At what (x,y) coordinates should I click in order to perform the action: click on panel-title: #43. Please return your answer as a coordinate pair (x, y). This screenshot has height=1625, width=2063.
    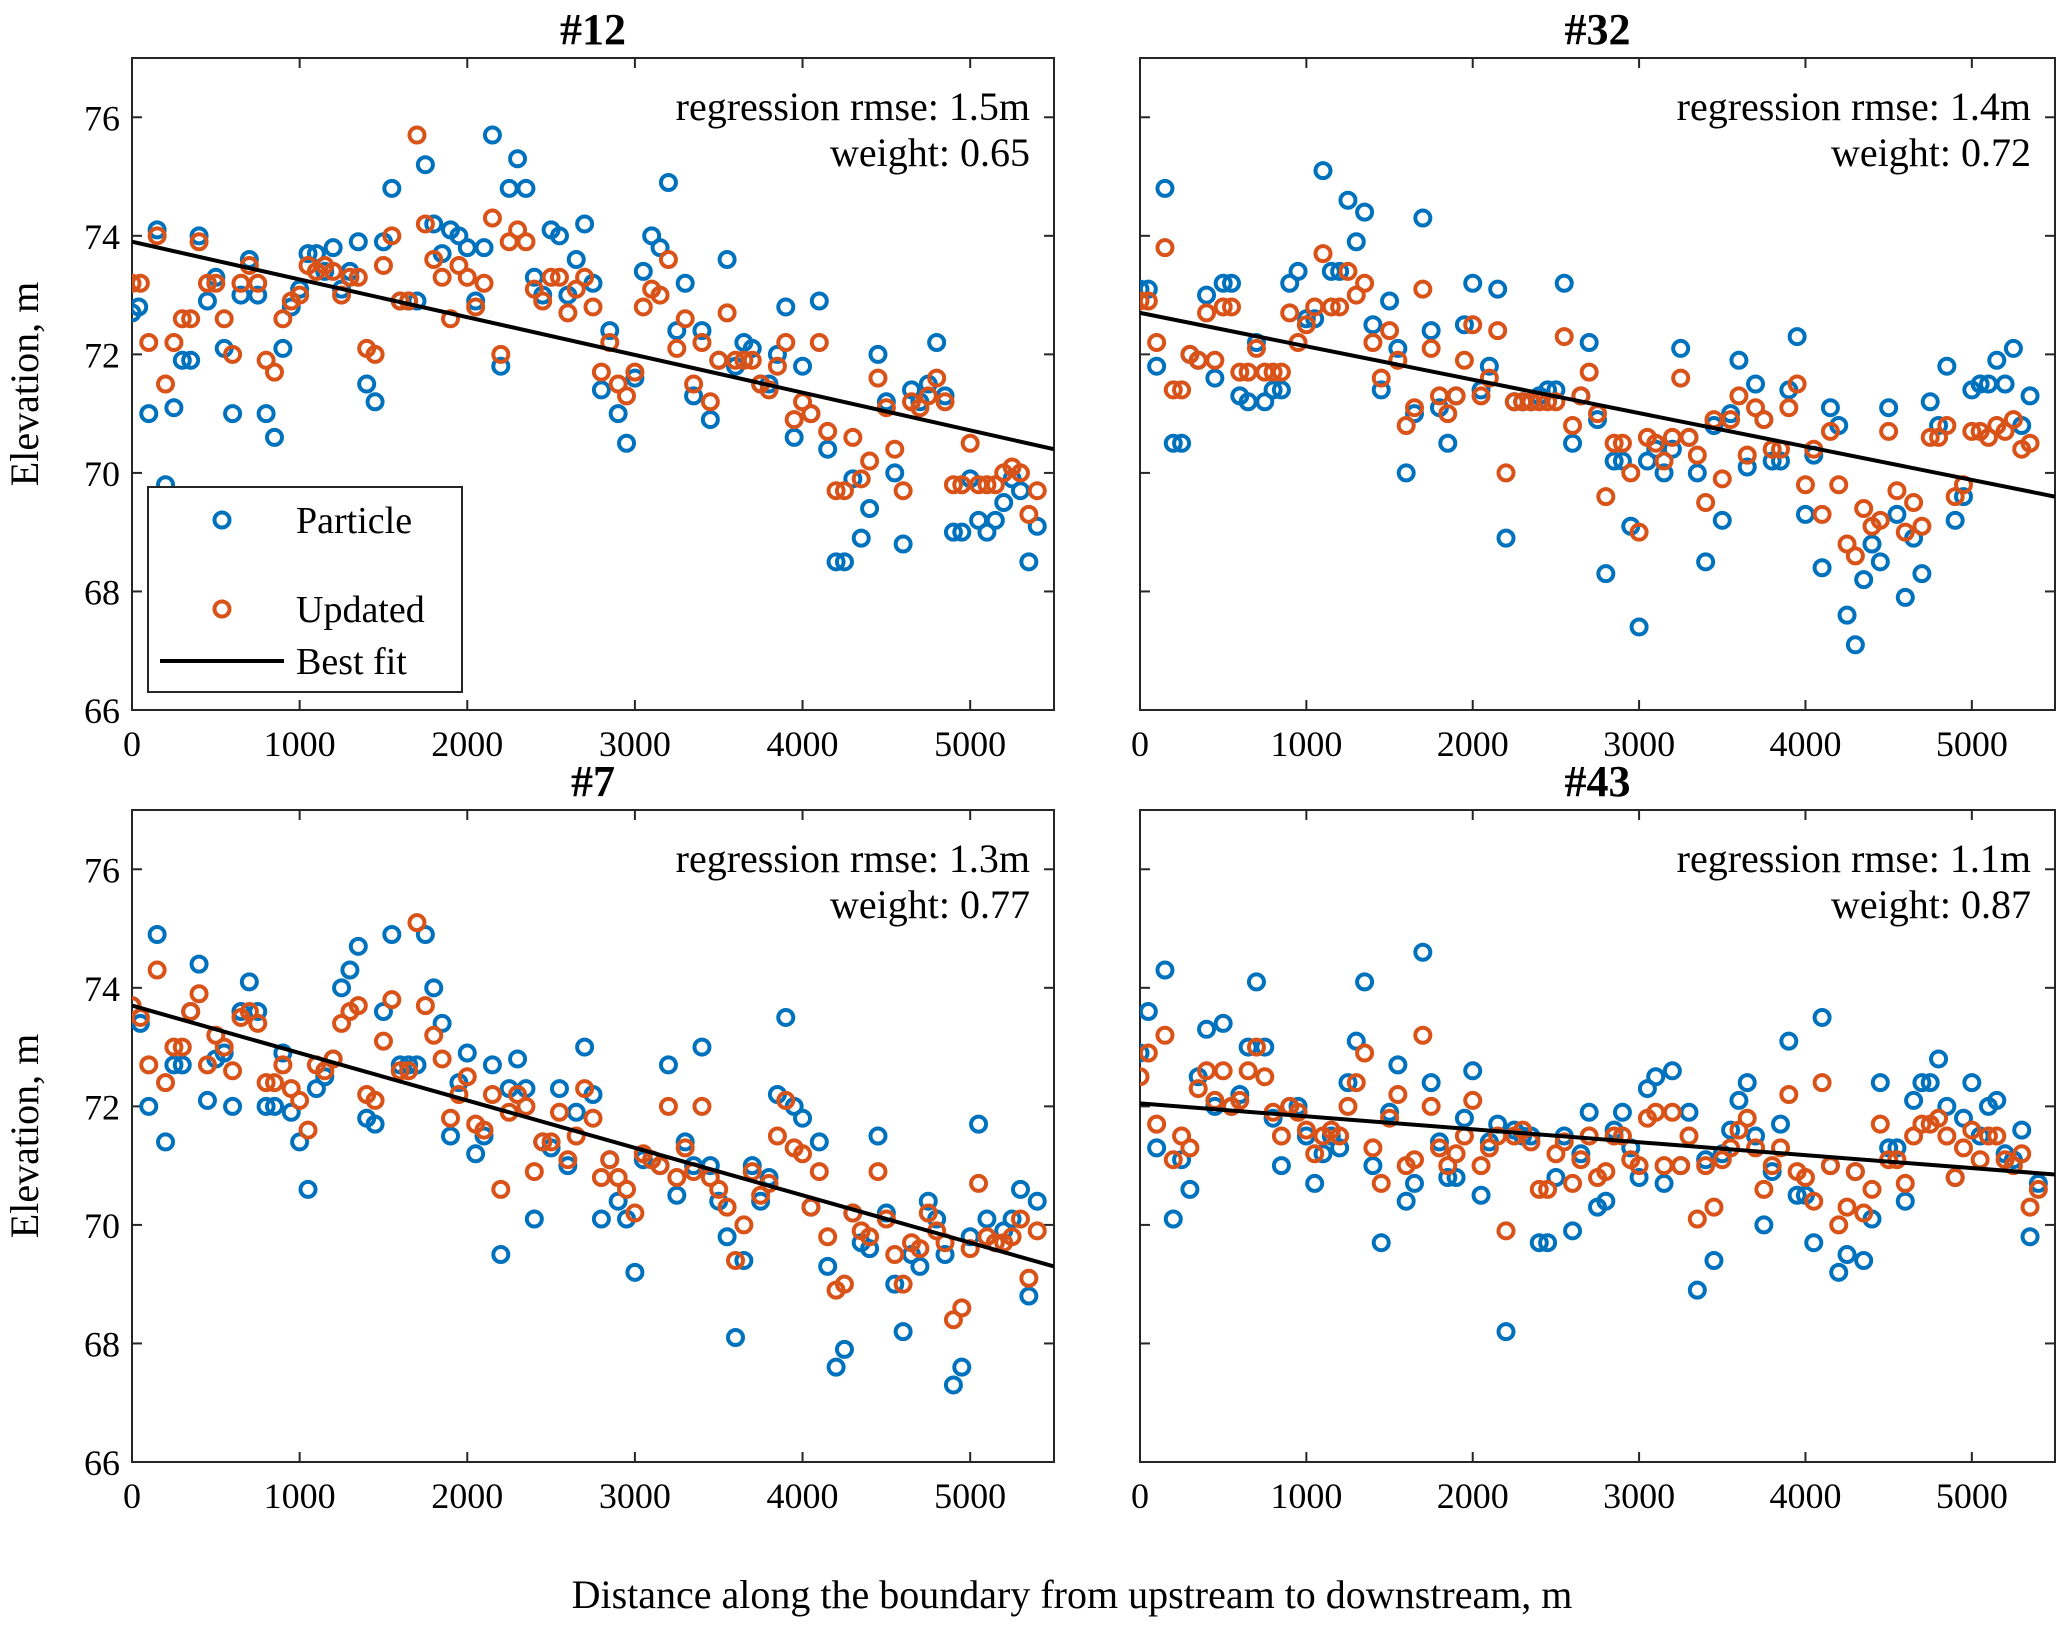
    Looking at the image, I should click on (1598, 781).